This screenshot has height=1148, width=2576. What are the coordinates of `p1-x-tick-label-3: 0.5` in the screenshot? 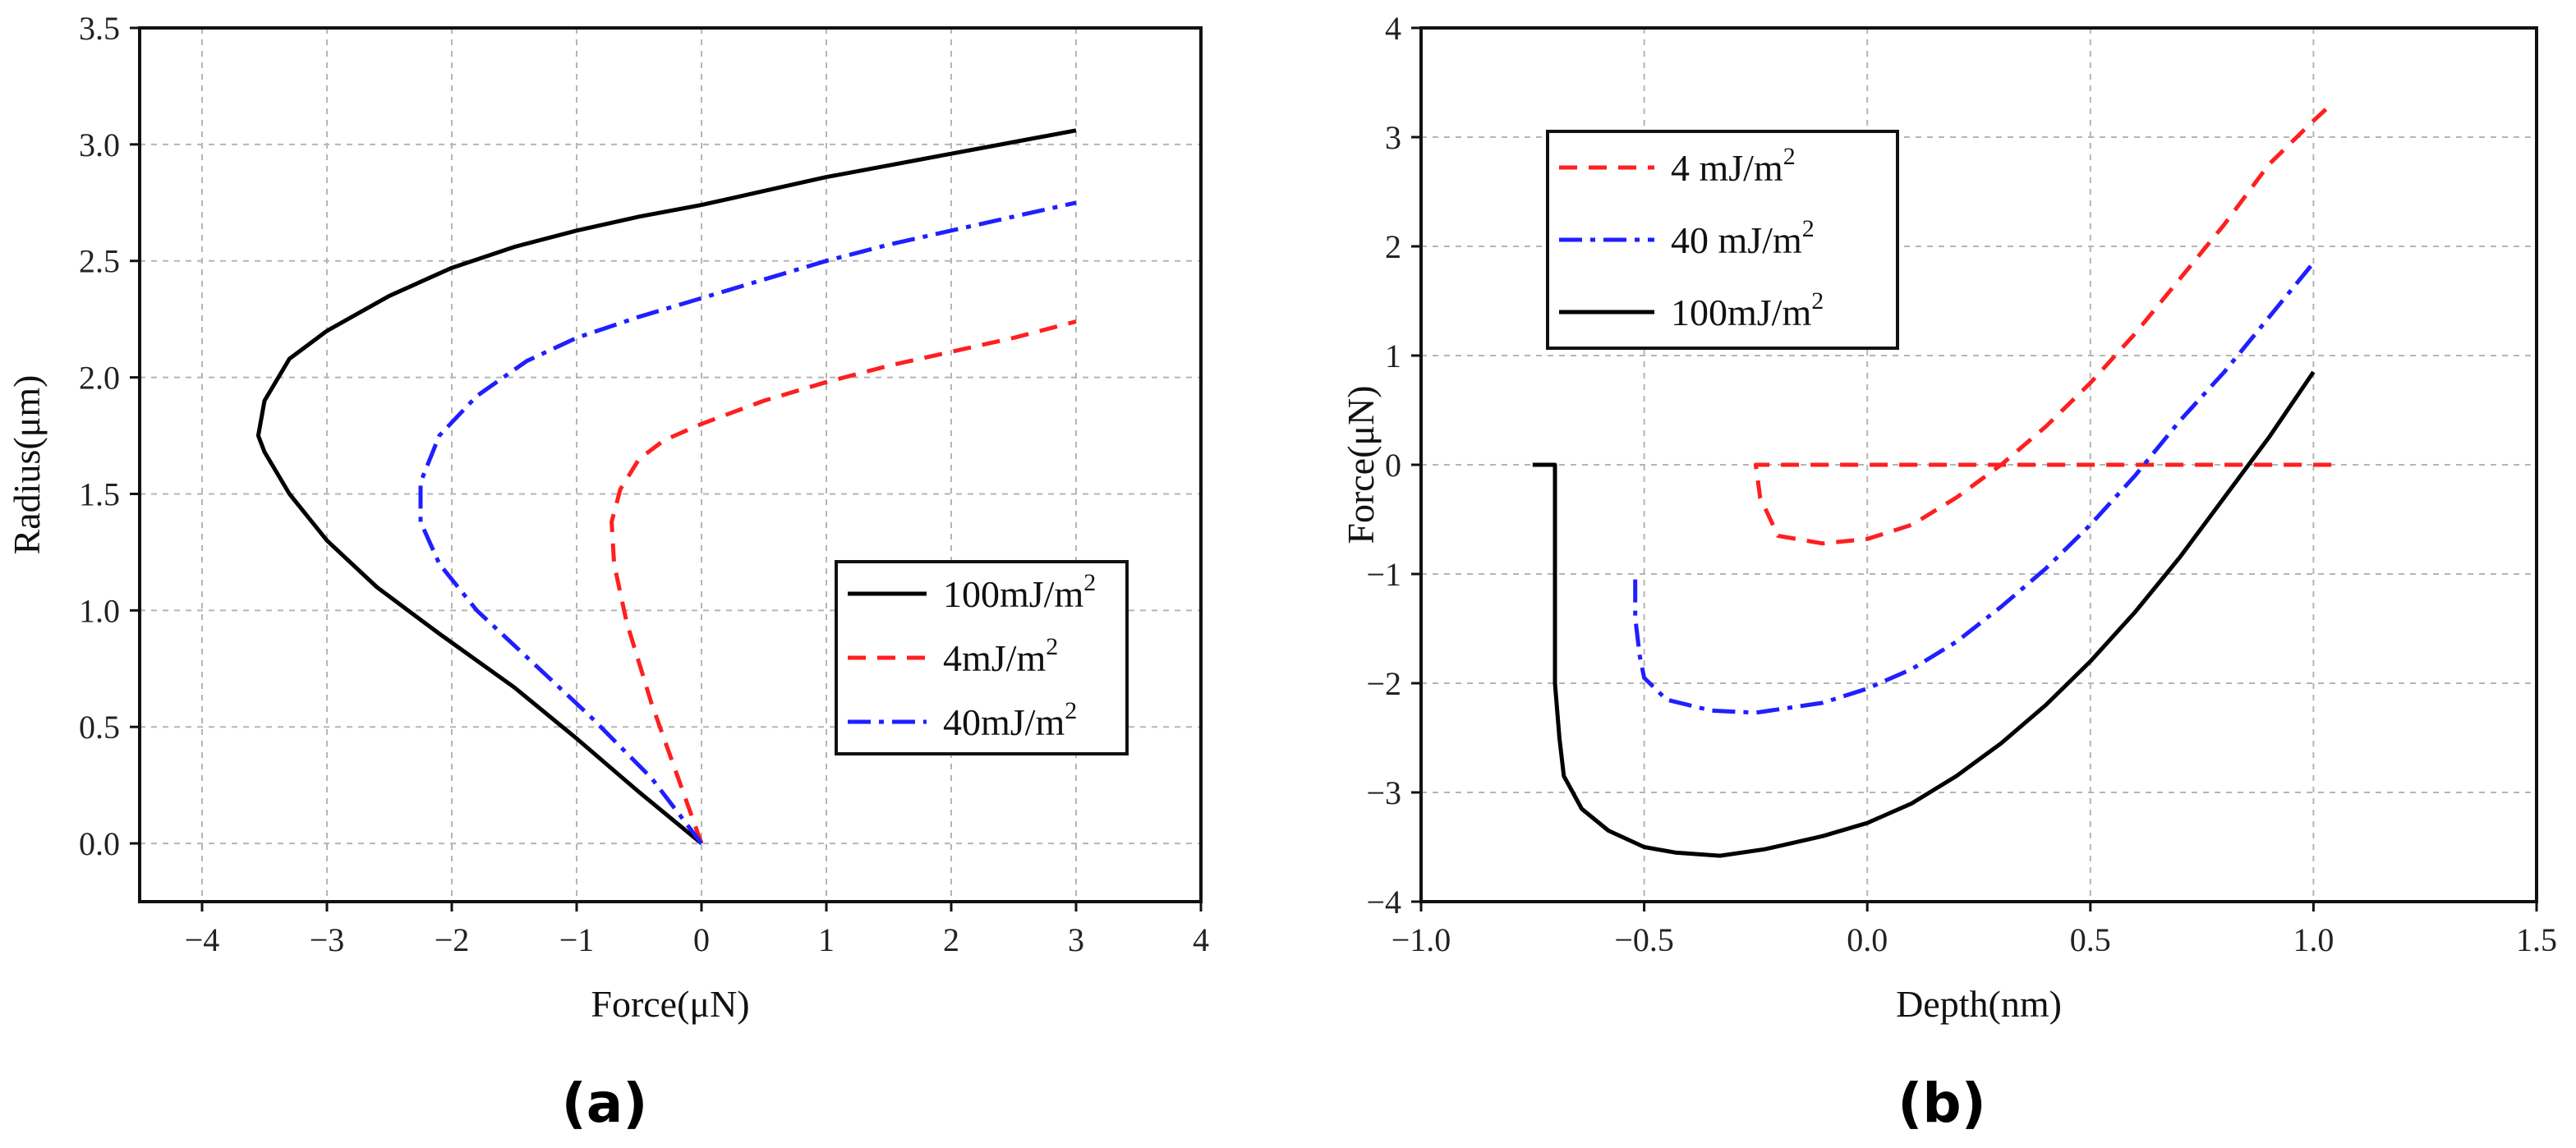 It's located at (2090, 939).